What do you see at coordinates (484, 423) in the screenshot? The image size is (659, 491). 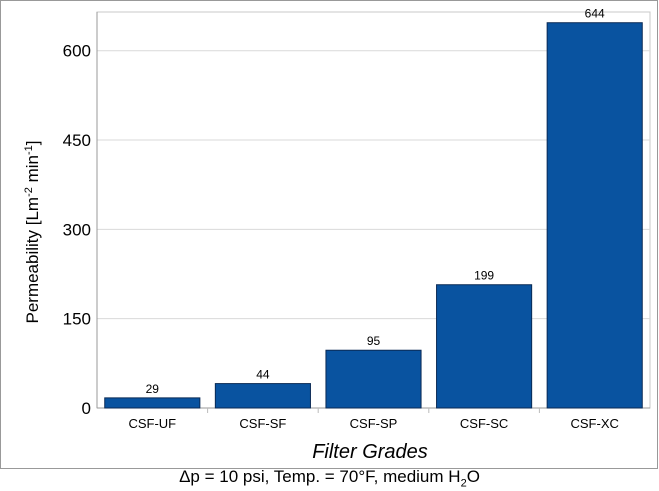 I see `x-tick-label: CSF-SC` at bounding box center [484, 423].